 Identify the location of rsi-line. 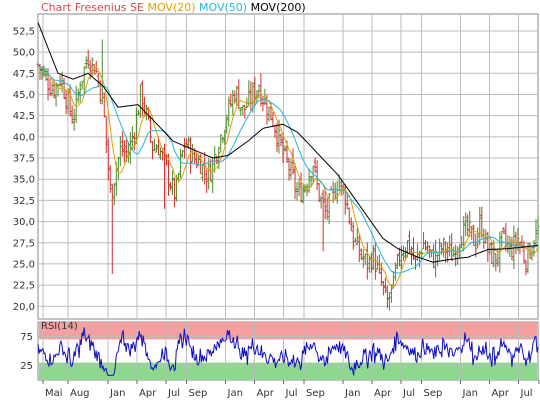
(288, 351).